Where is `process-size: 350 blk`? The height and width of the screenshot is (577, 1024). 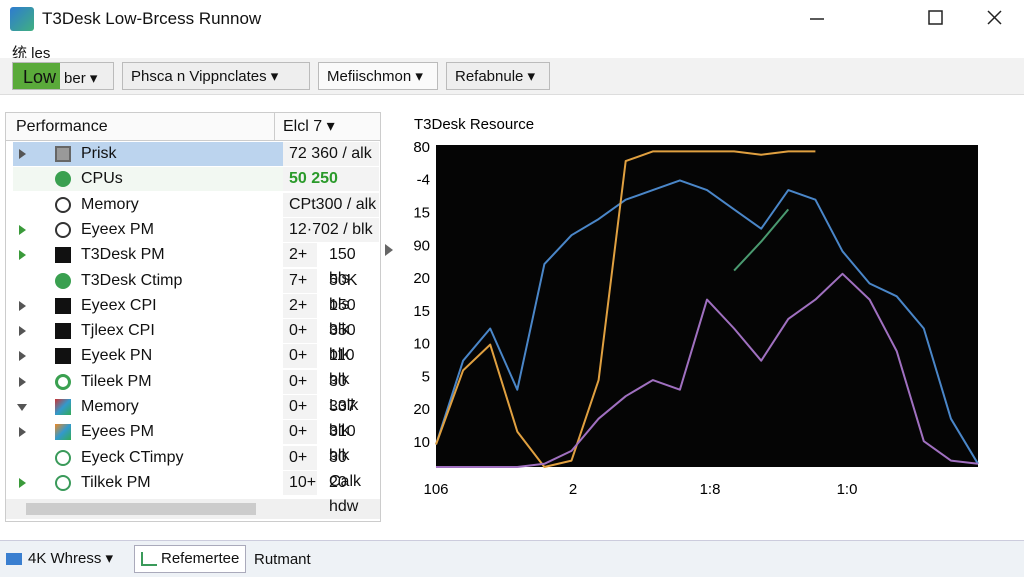 process-size: 350 blk is located at coordinates (342, 343).